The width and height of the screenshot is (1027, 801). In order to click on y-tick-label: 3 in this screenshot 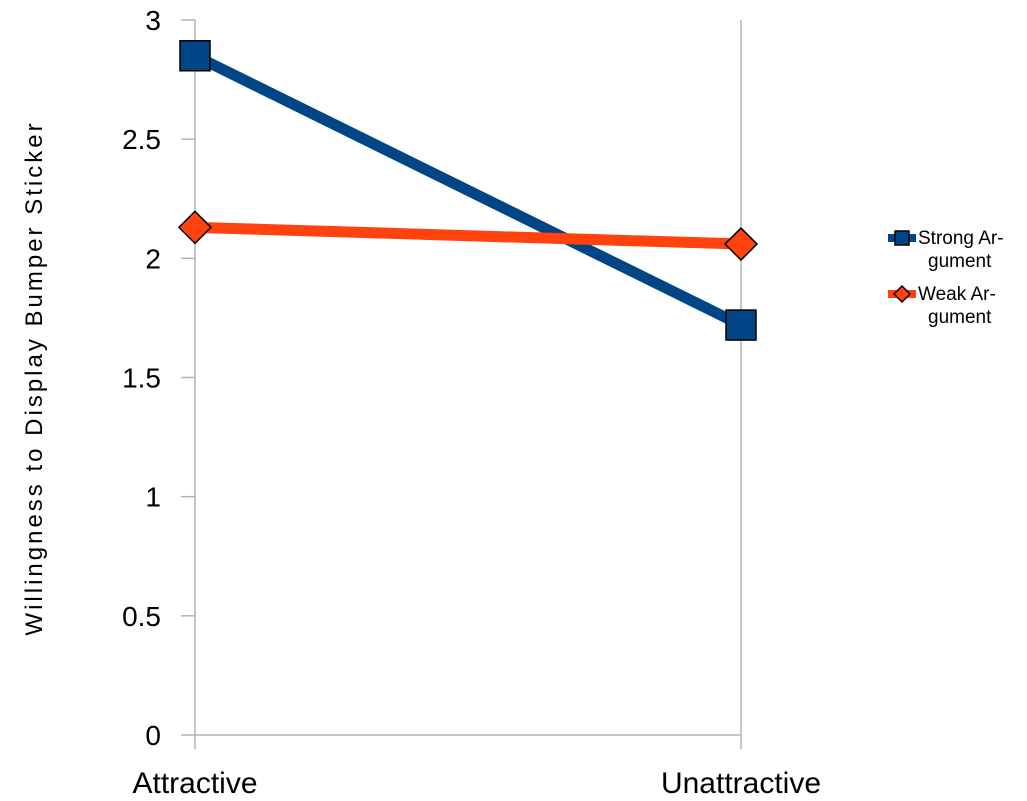, I will do `click(153, 20)`.